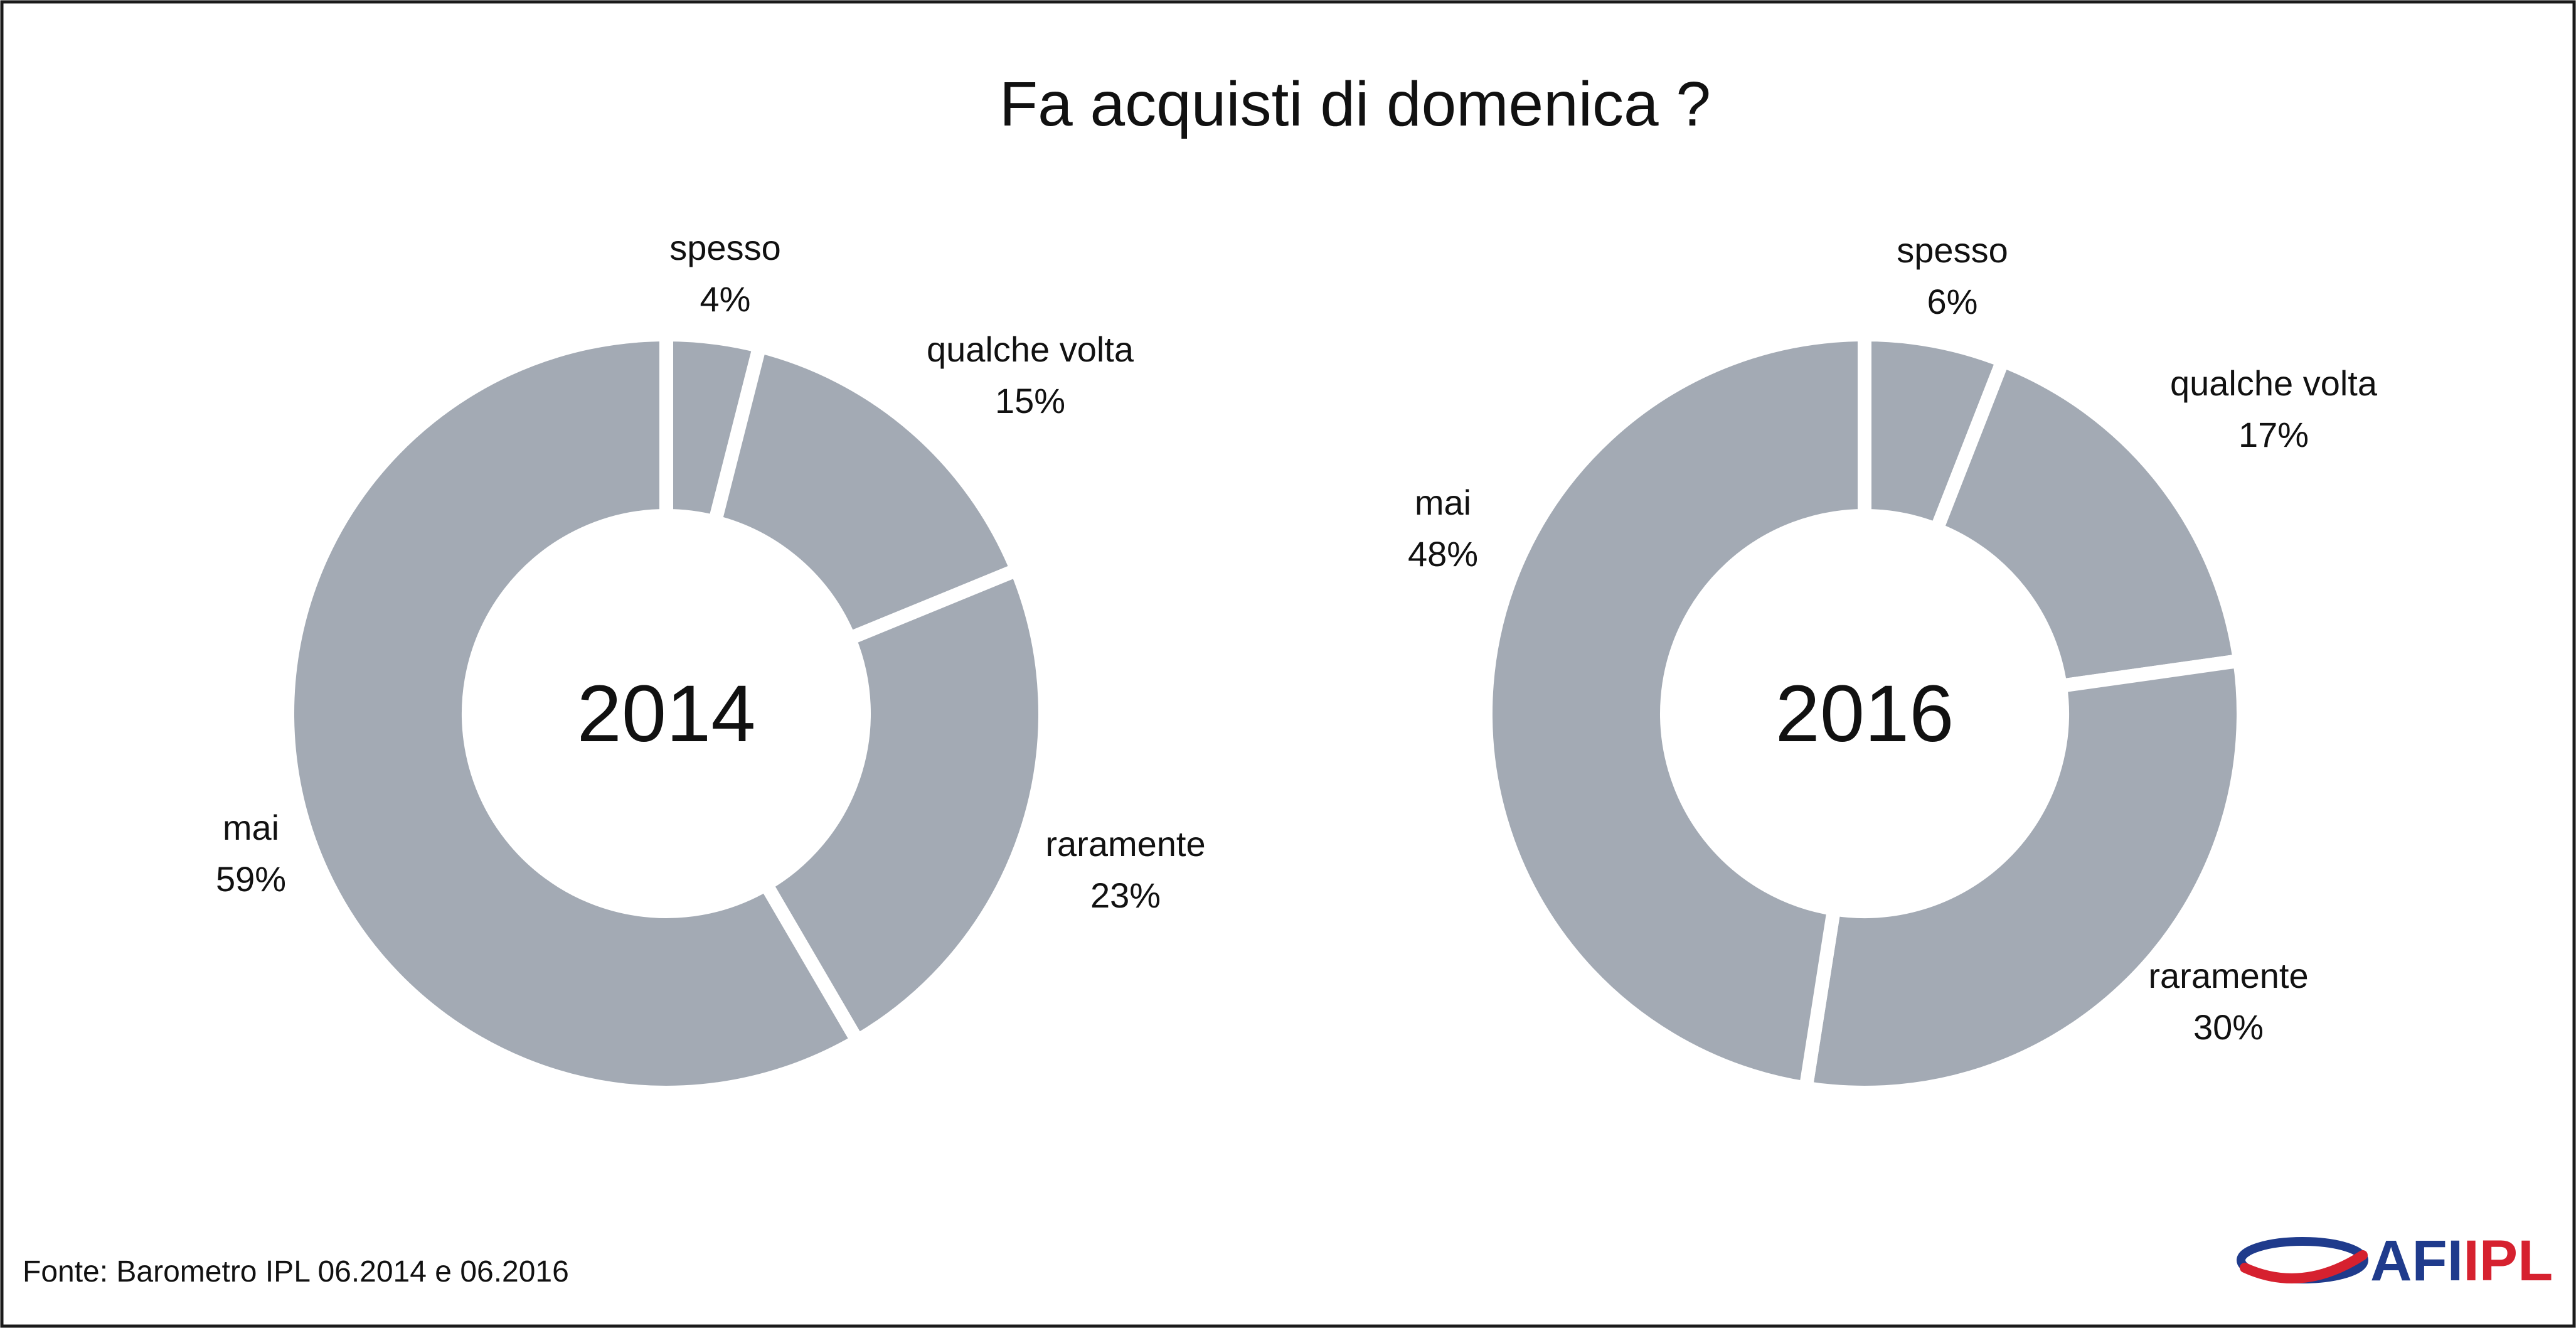 The height and width of the screenshot is (1328, 2576). Describe the element at coordinates (1952, 250) in the screenshot. I see `slice-label-spesso-2016: spesso` at that location.